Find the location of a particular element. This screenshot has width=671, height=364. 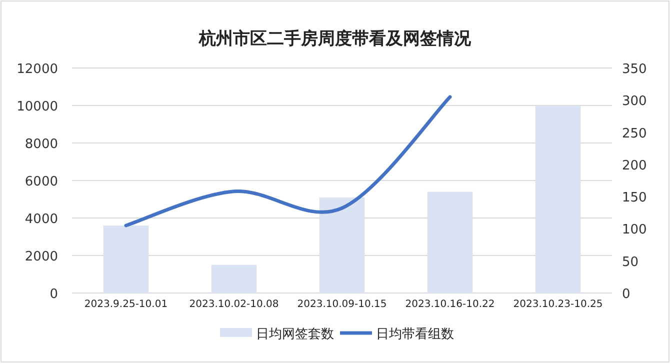

y2-tick-label: 100 is located at coordinates (634, 230).